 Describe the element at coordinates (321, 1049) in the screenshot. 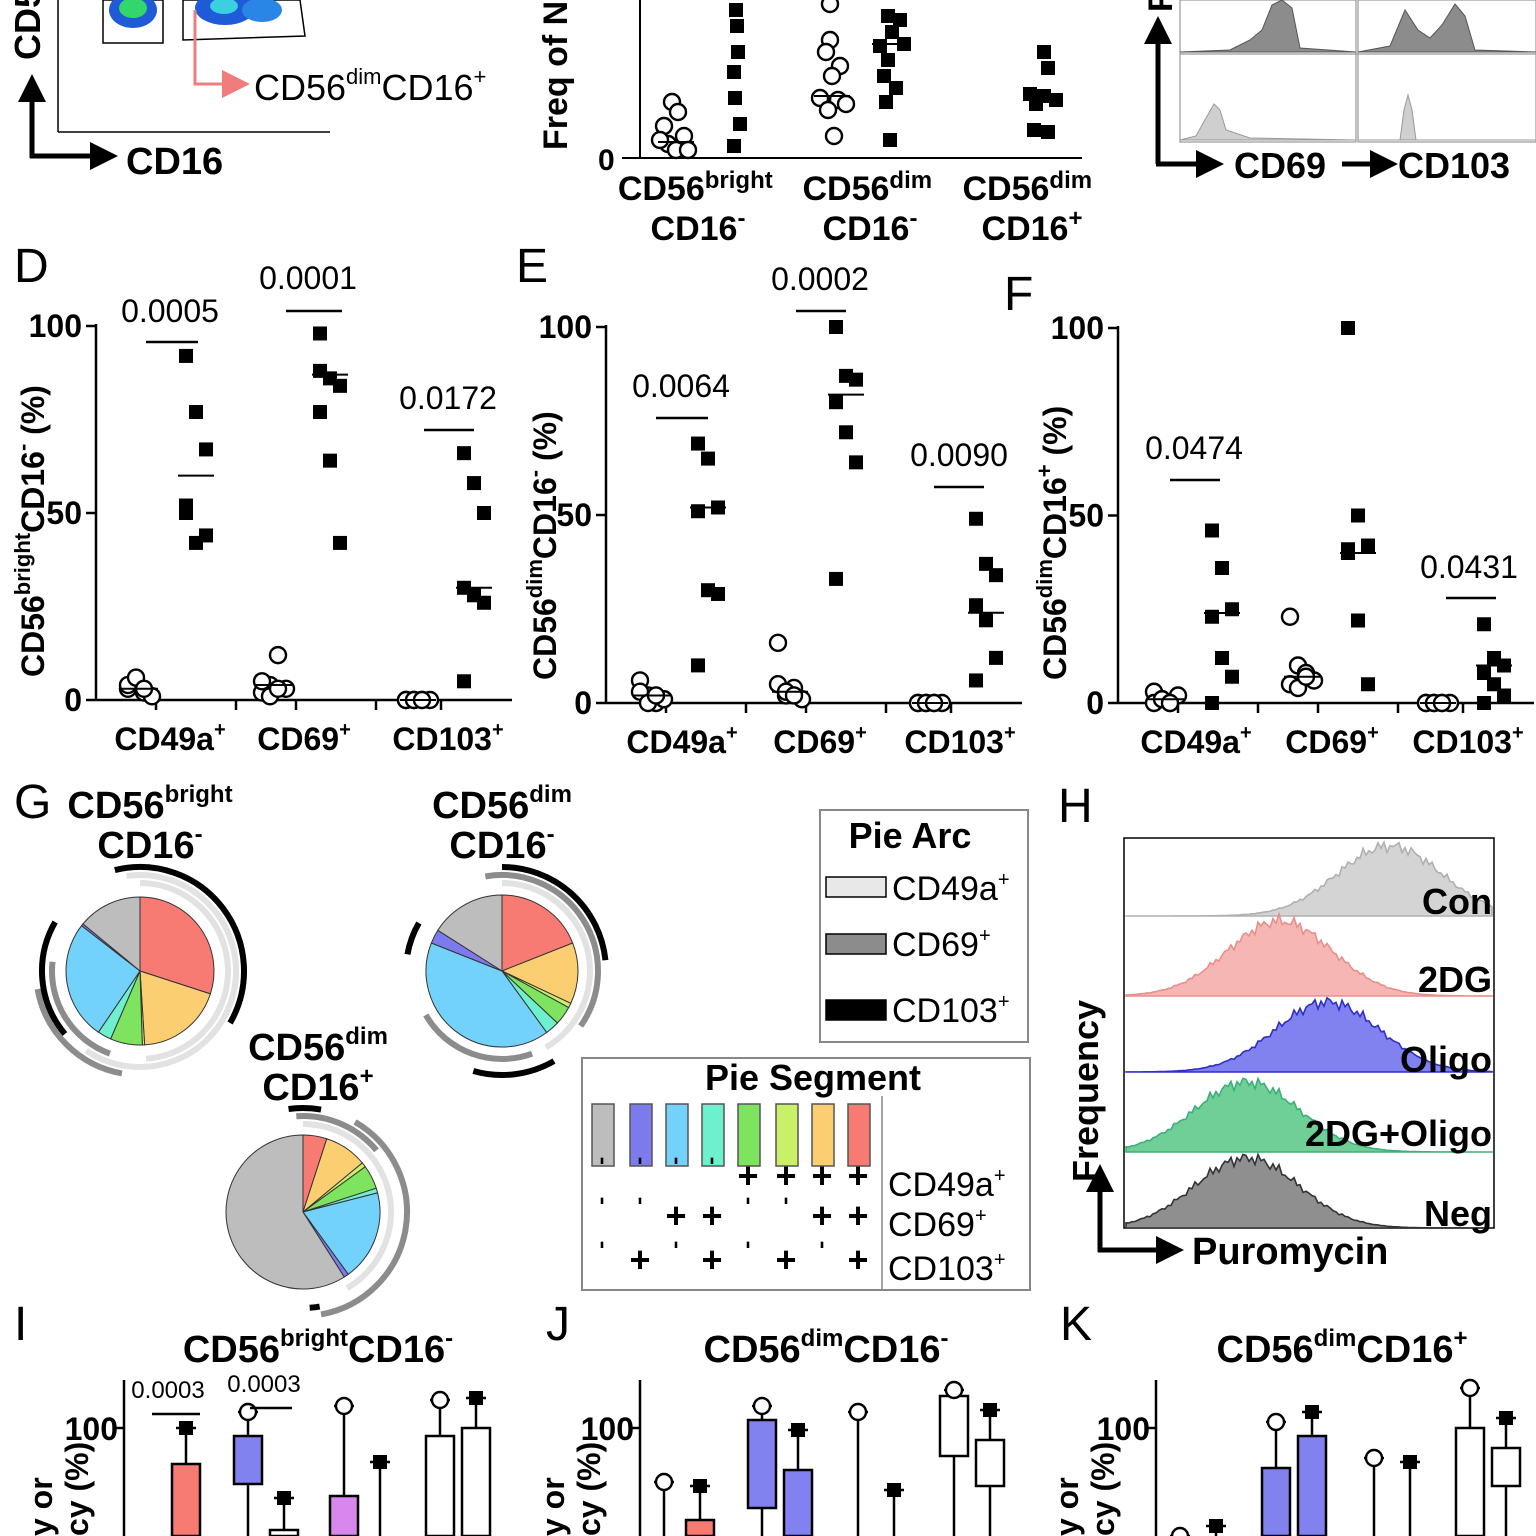

I see `pie-panel-g: CD56brightCD16-CD56dimCD16-CD56dimCD16+` at that location.